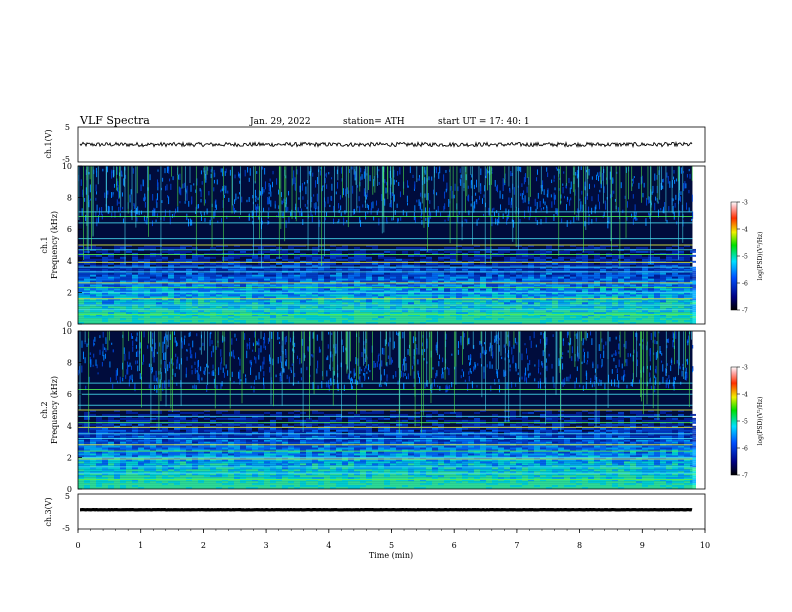  What do you see at coordinates (44, 244) in the screenshot?
I see `ch1-spectro-ylabel-line1: ch.1` at bounding box center [44, 244].